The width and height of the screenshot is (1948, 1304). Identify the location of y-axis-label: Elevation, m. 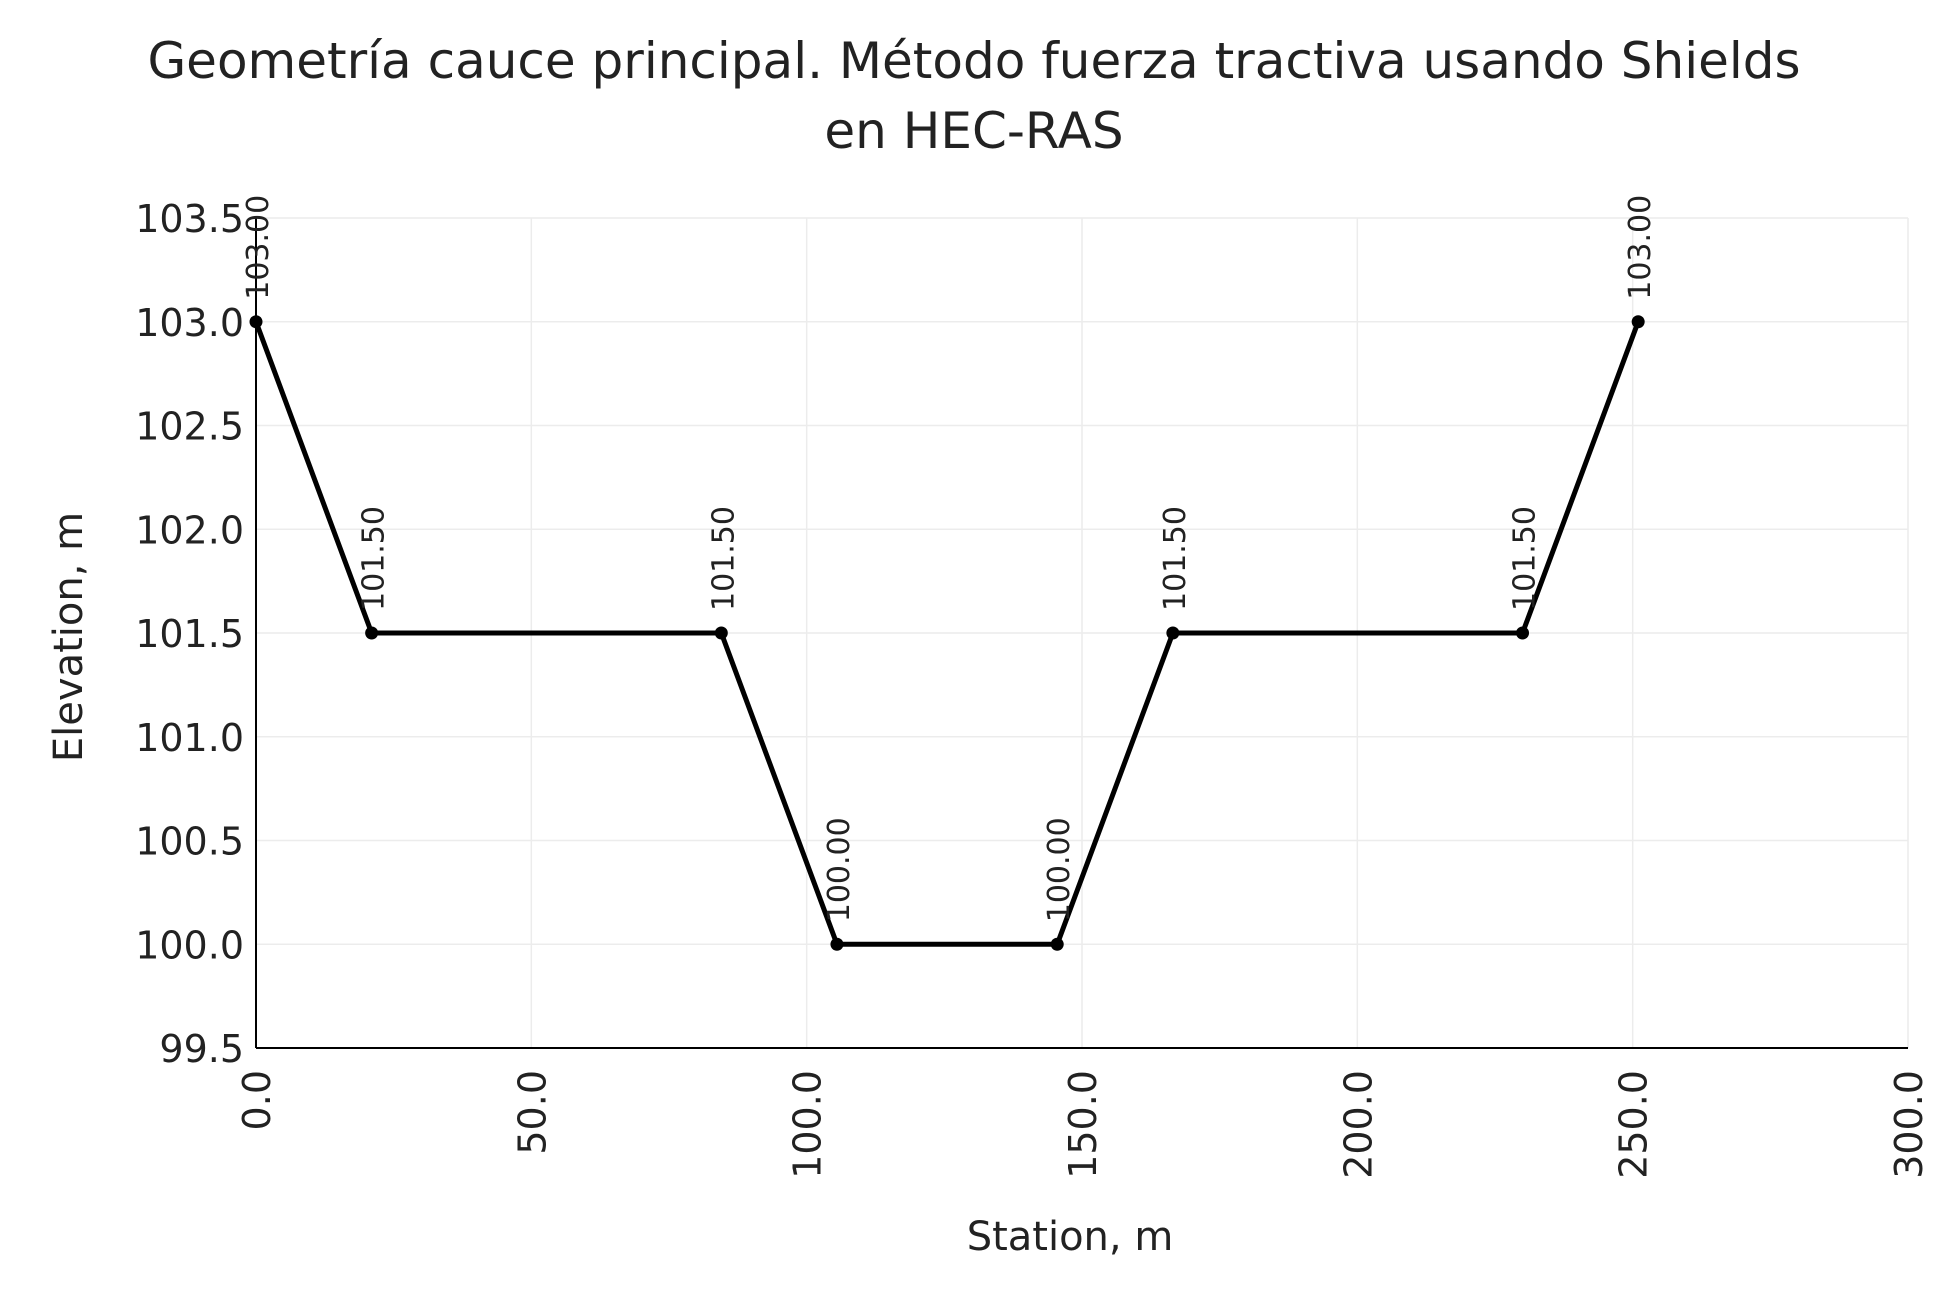
(69, 637).